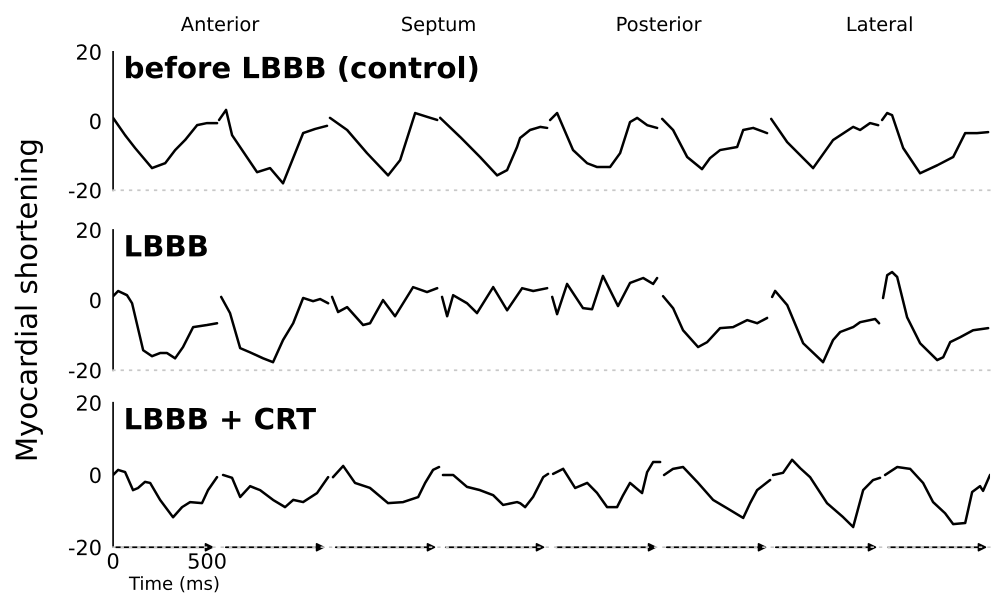 This screenshot has height=602, width=992. What do you see at coordinates (28, 300) in the screenshot?
I see `y-axis-title: Myocardial shortening` at bounding box center [28, 300].